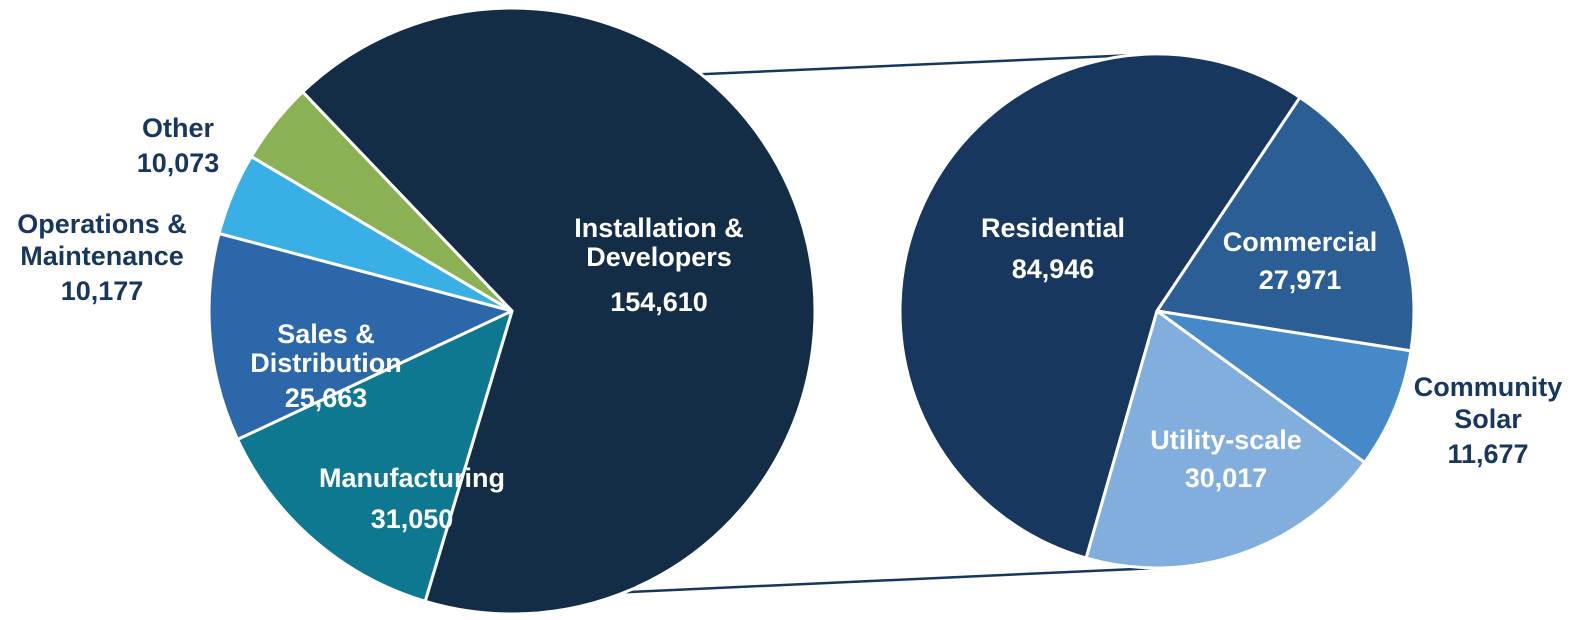  What do you see at coordinates (326, 398) in the screenshot?
I see `slice-value-sales-and-distribution: 25,663` at bounding box center [326, 398].